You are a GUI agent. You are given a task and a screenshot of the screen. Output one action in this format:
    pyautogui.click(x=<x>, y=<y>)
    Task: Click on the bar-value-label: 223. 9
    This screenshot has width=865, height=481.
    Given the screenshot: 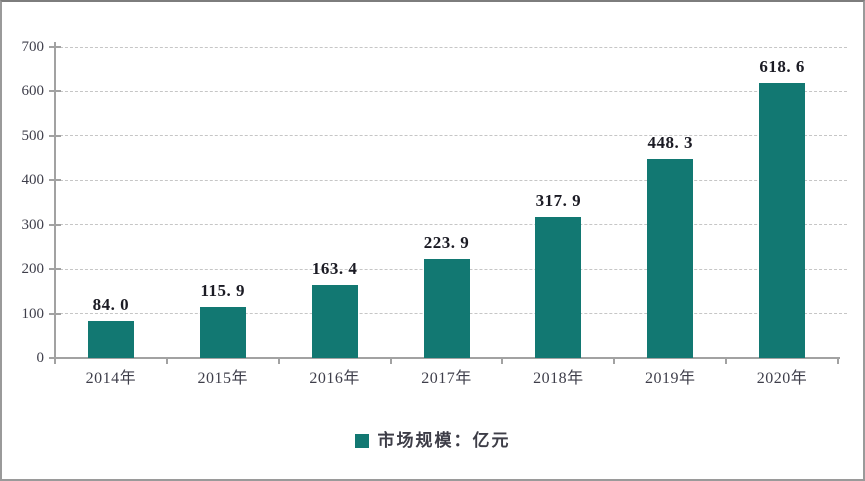 What is the action you would take?
    pyautogui.click(x=446, y=242)
    